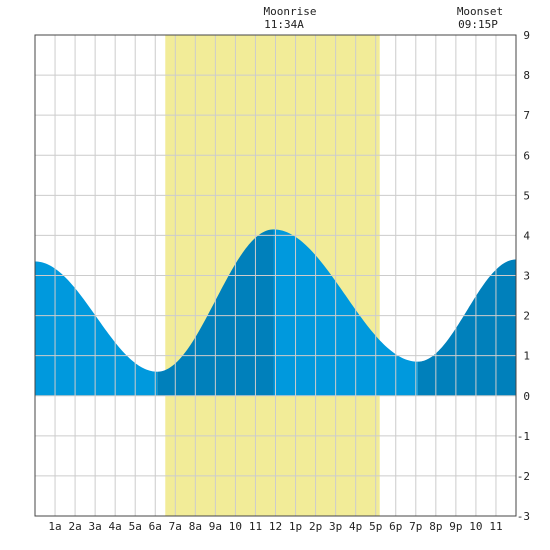  What do you see at coordinates (215, 526) in the screenshot?
I see `x-tick-label: 9a` at bounding box center [215, 526].